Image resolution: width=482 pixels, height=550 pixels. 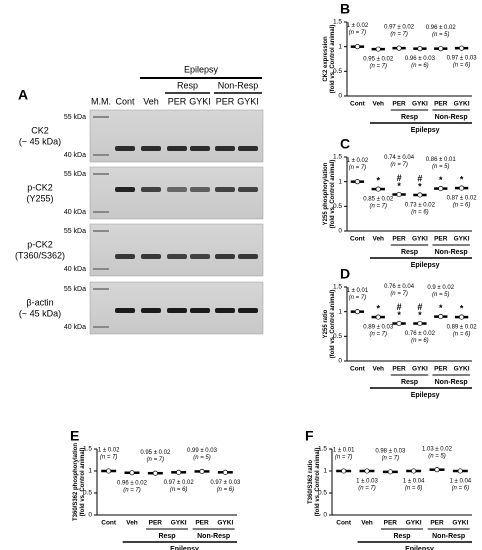 I want to click on y-axis-label-line: T360/S362 ratio, so click(x=311, y=482).